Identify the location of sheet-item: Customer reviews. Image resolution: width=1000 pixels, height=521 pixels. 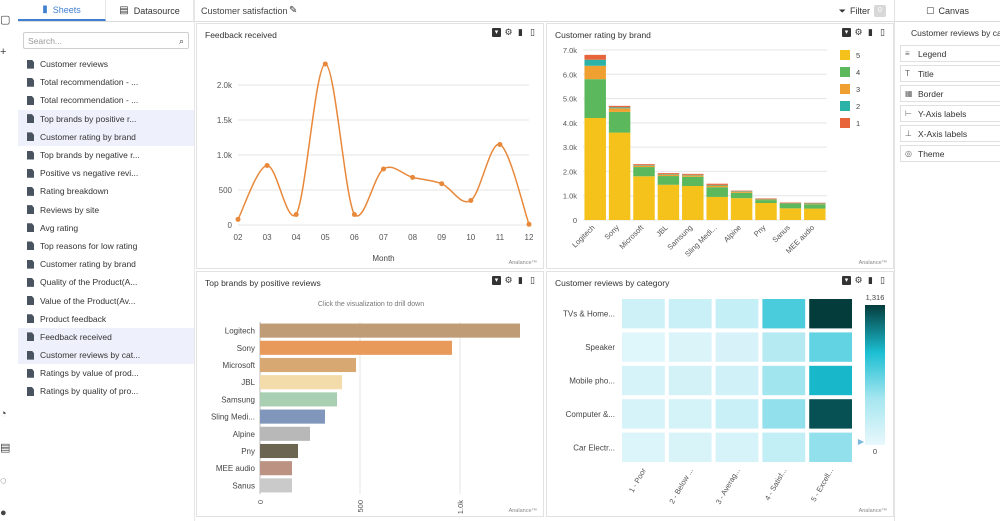
(106, 64).